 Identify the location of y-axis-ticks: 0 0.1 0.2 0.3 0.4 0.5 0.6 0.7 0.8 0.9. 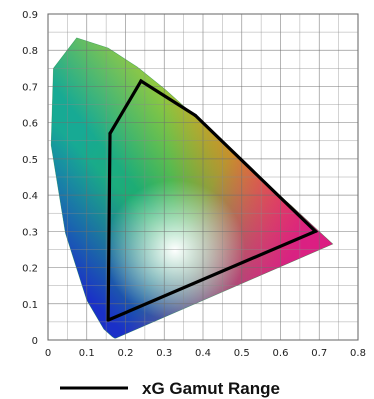
(30, 178).